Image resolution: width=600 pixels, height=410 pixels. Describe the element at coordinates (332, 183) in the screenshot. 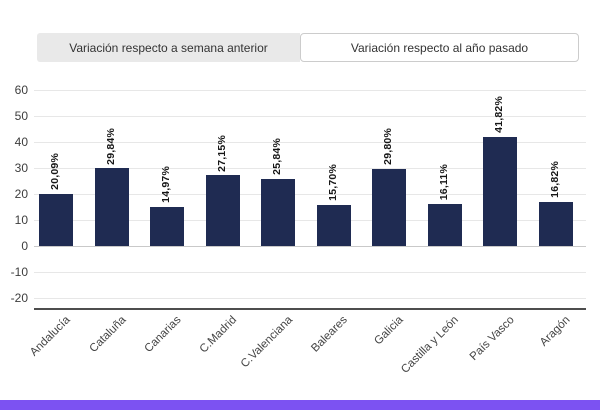

I see `bar-value-label: 15,70%` at that location.